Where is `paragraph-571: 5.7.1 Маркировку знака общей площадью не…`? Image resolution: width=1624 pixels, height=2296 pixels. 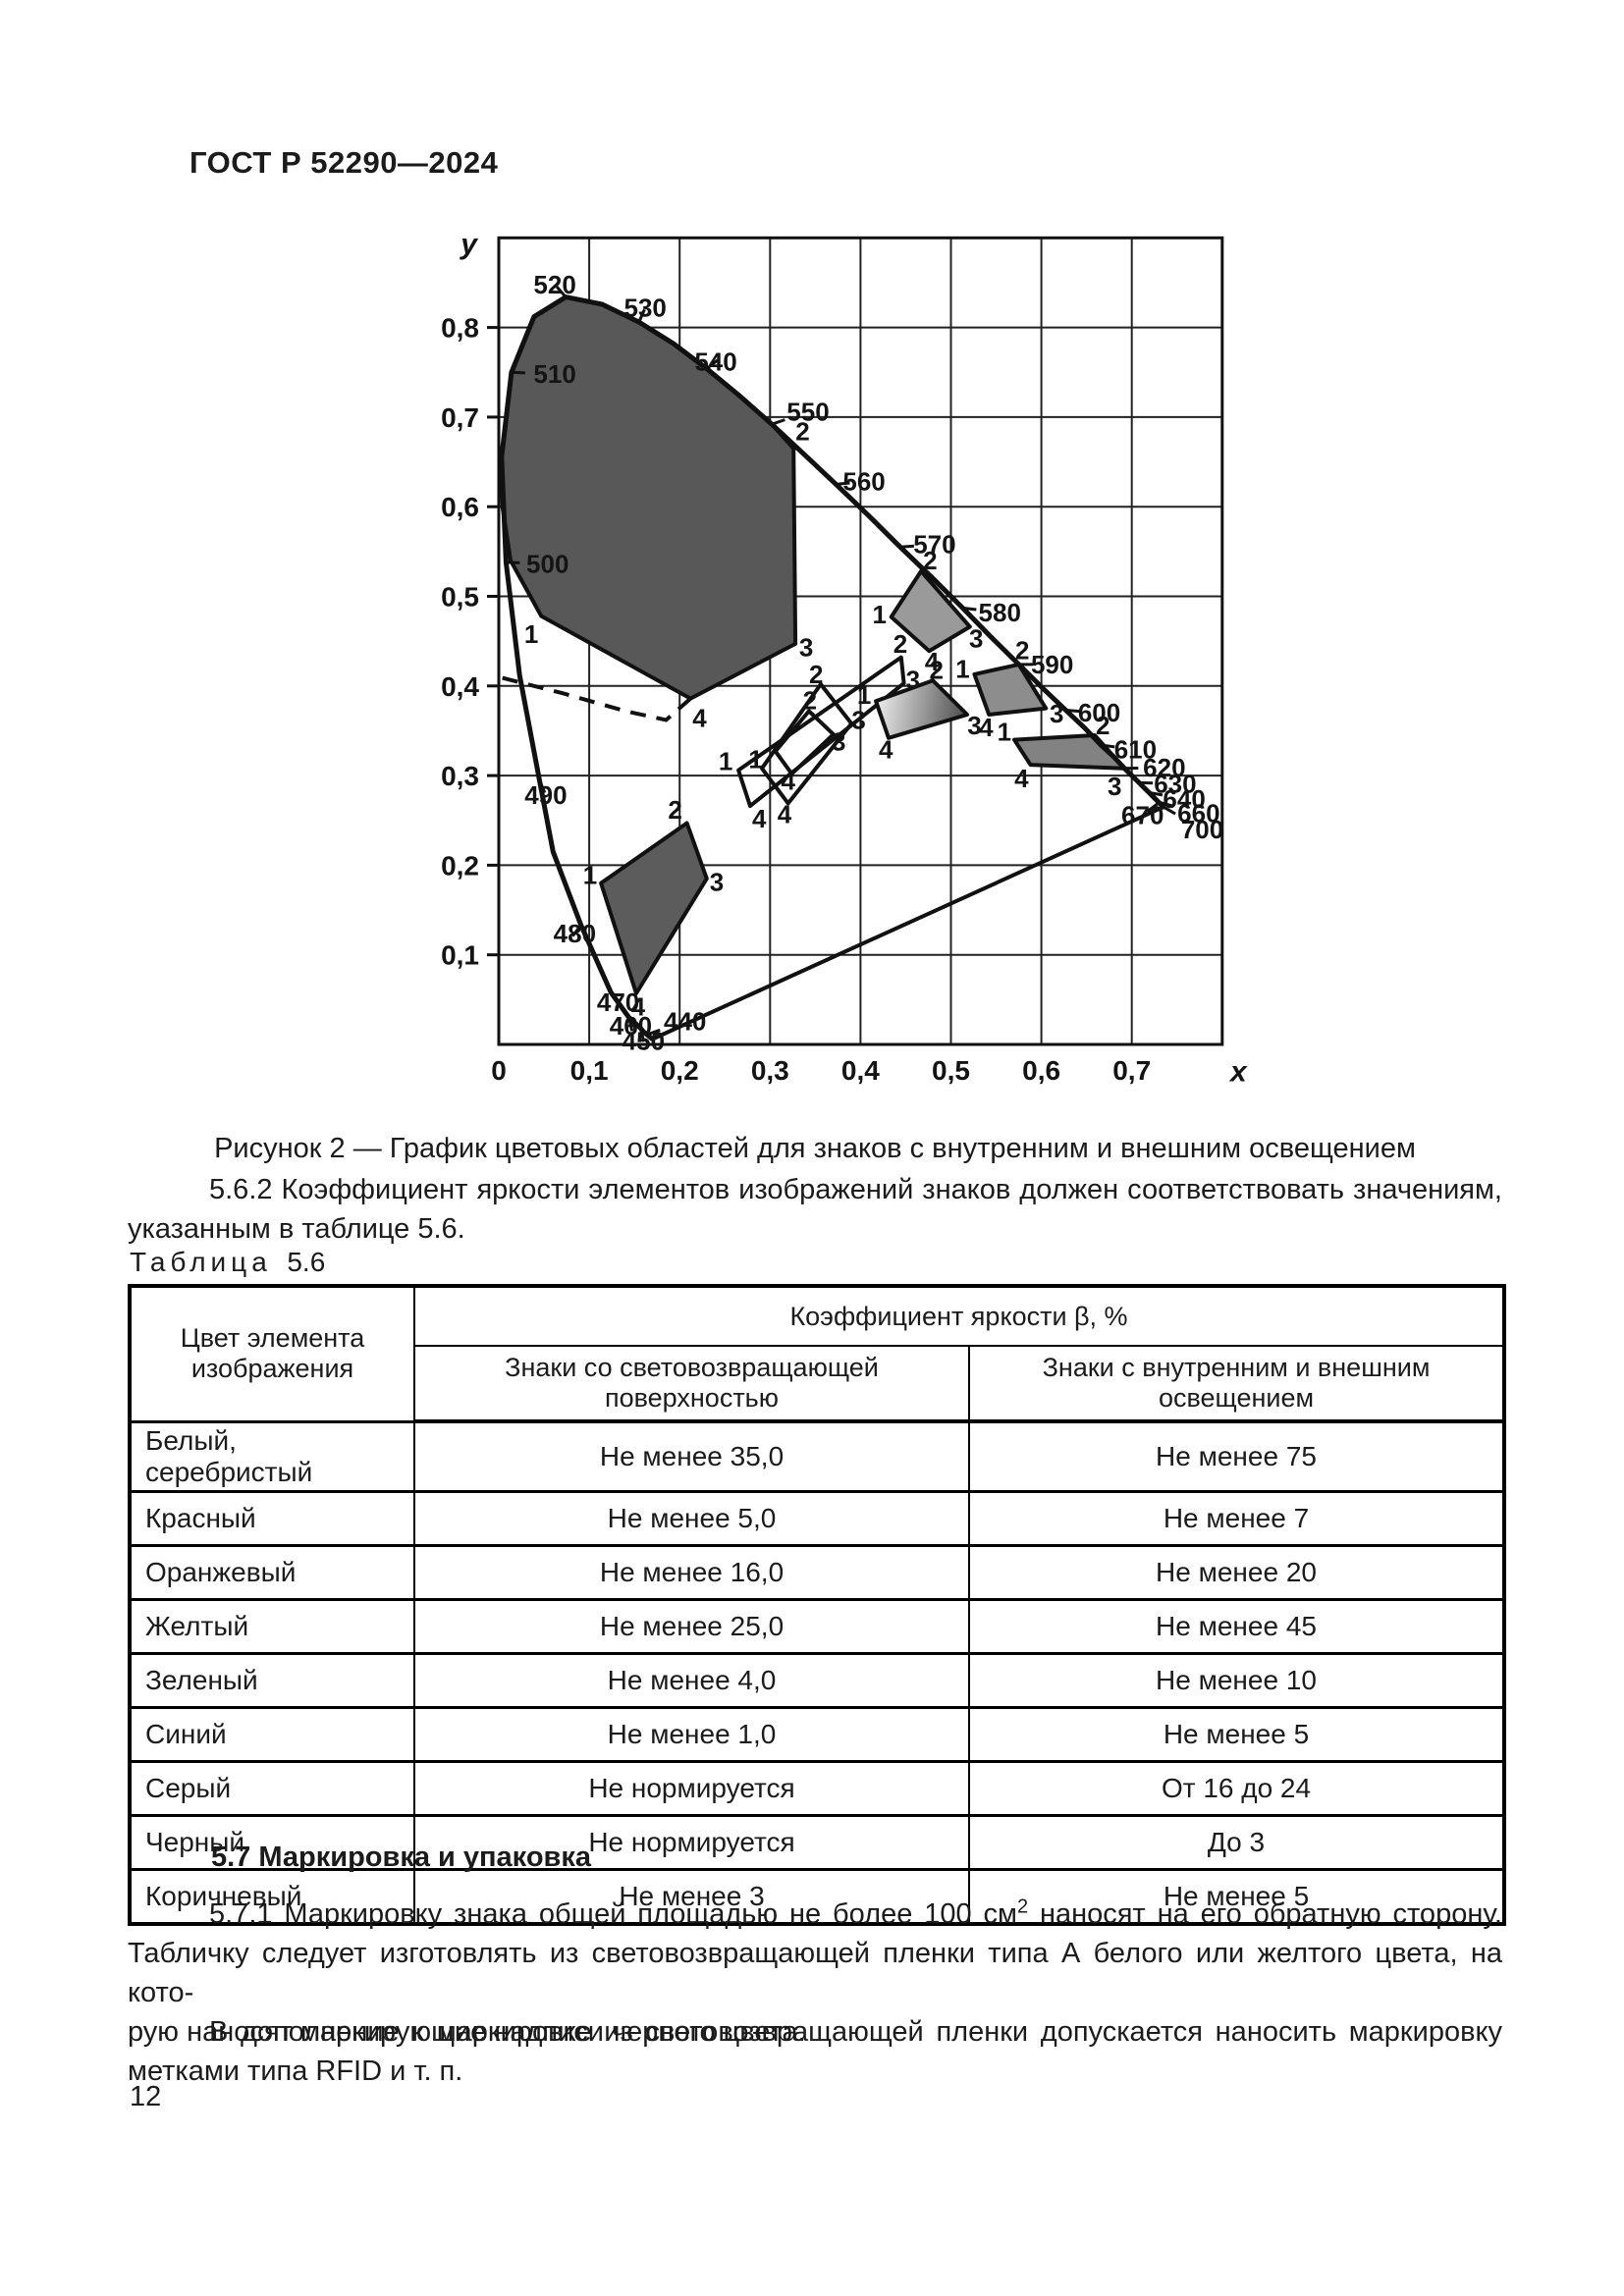 paragraph-571: 5.7.1 Маркировку знака общей площадью не… is located at coordinates (815, 1973).